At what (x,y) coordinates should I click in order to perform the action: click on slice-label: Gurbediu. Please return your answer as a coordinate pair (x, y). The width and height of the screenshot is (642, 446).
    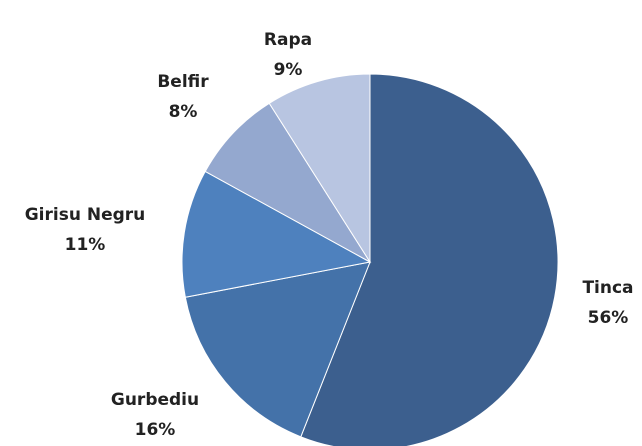
    Looking at the image, I should click on (155, 400).